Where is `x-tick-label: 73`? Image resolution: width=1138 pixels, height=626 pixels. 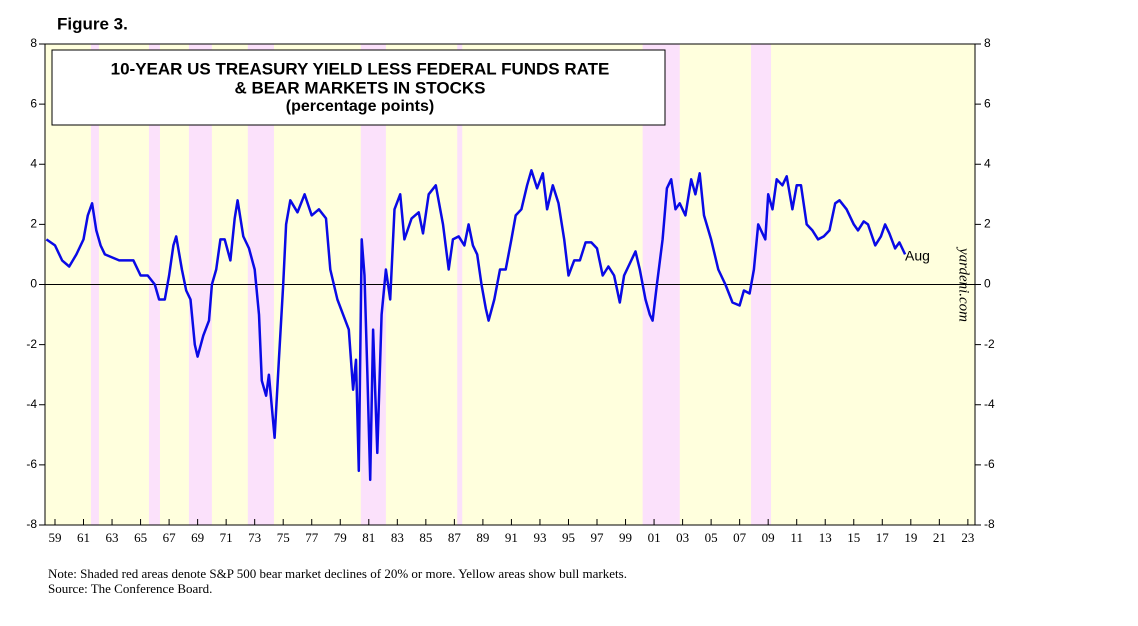
x-tick-label: 73 is located at coordinates (254, 537).